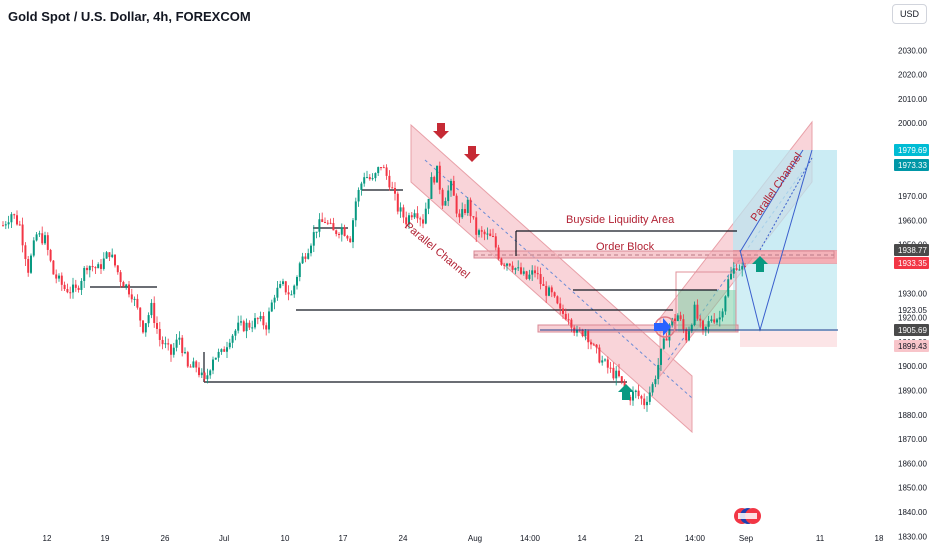 The height and width of the screenshot is (555, 932). Describe the element at coordinates (909, 14) in the screenshot. I see `currency-selector: USD` at that location.